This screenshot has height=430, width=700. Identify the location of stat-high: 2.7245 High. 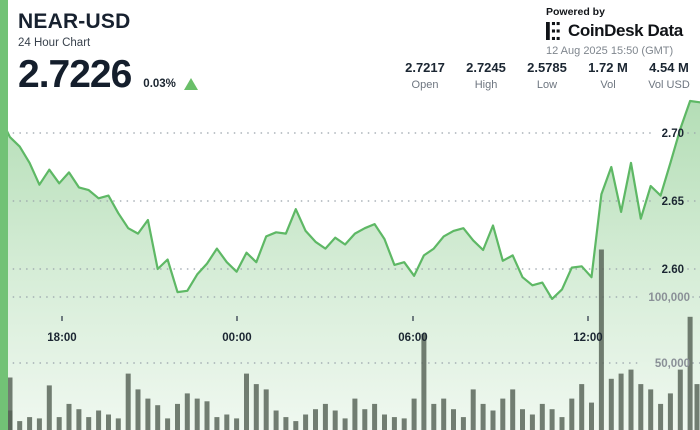
(486, 75).